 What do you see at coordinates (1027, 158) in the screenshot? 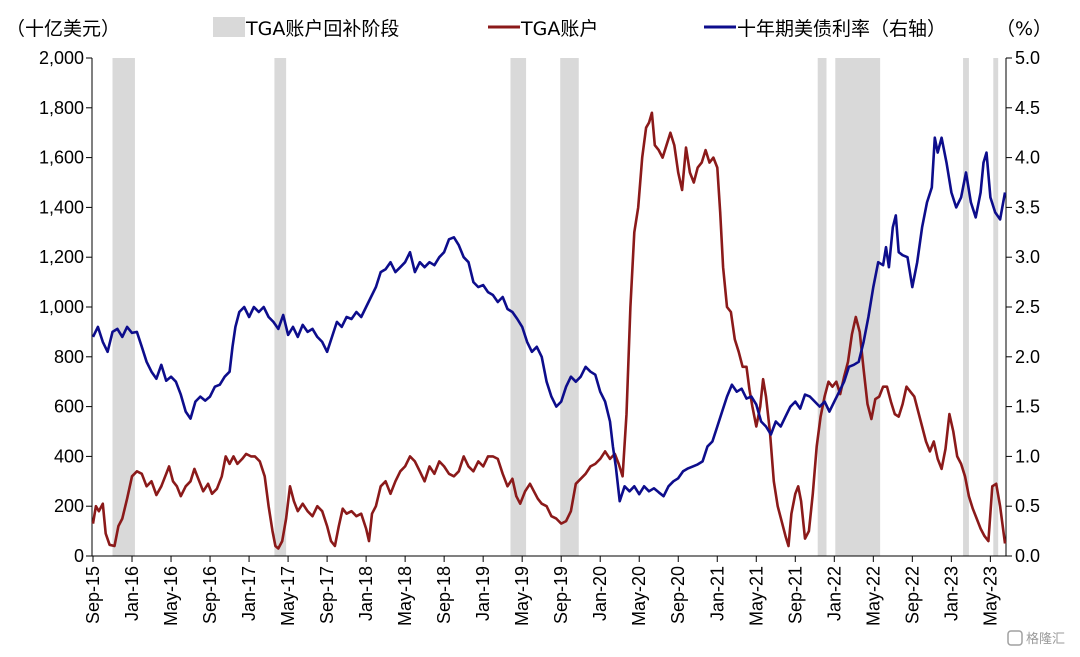
I see `right-tick-label: 4.0` at bounding box center [1027, 158].